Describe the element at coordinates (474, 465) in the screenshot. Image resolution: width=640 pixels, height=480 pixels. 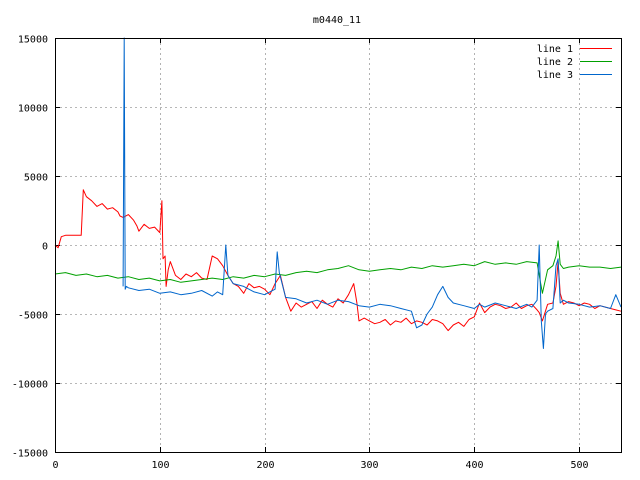
I see `x-tick-label: 400` at that location.